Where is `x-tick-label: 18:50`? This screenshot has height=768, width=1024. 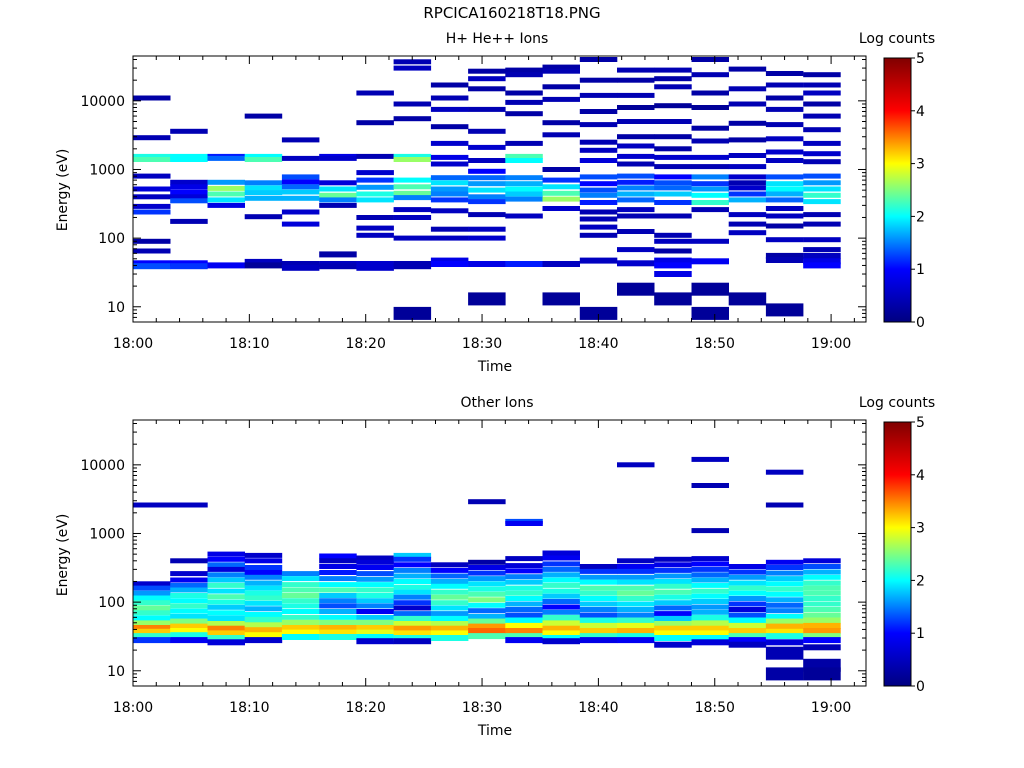 x-tick-label: 18:50 is located at coordinates (715, 344).